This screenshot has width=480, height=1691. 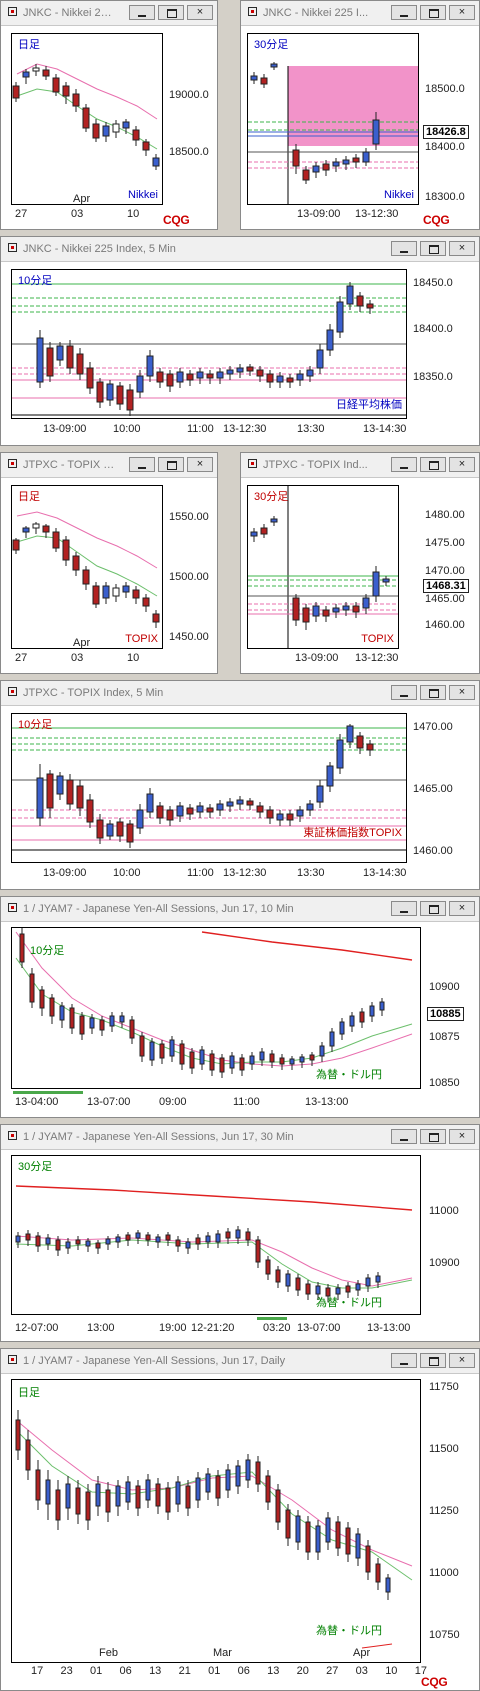 I want to click on y-tick: 1460.00, so click(x=433, y=851).